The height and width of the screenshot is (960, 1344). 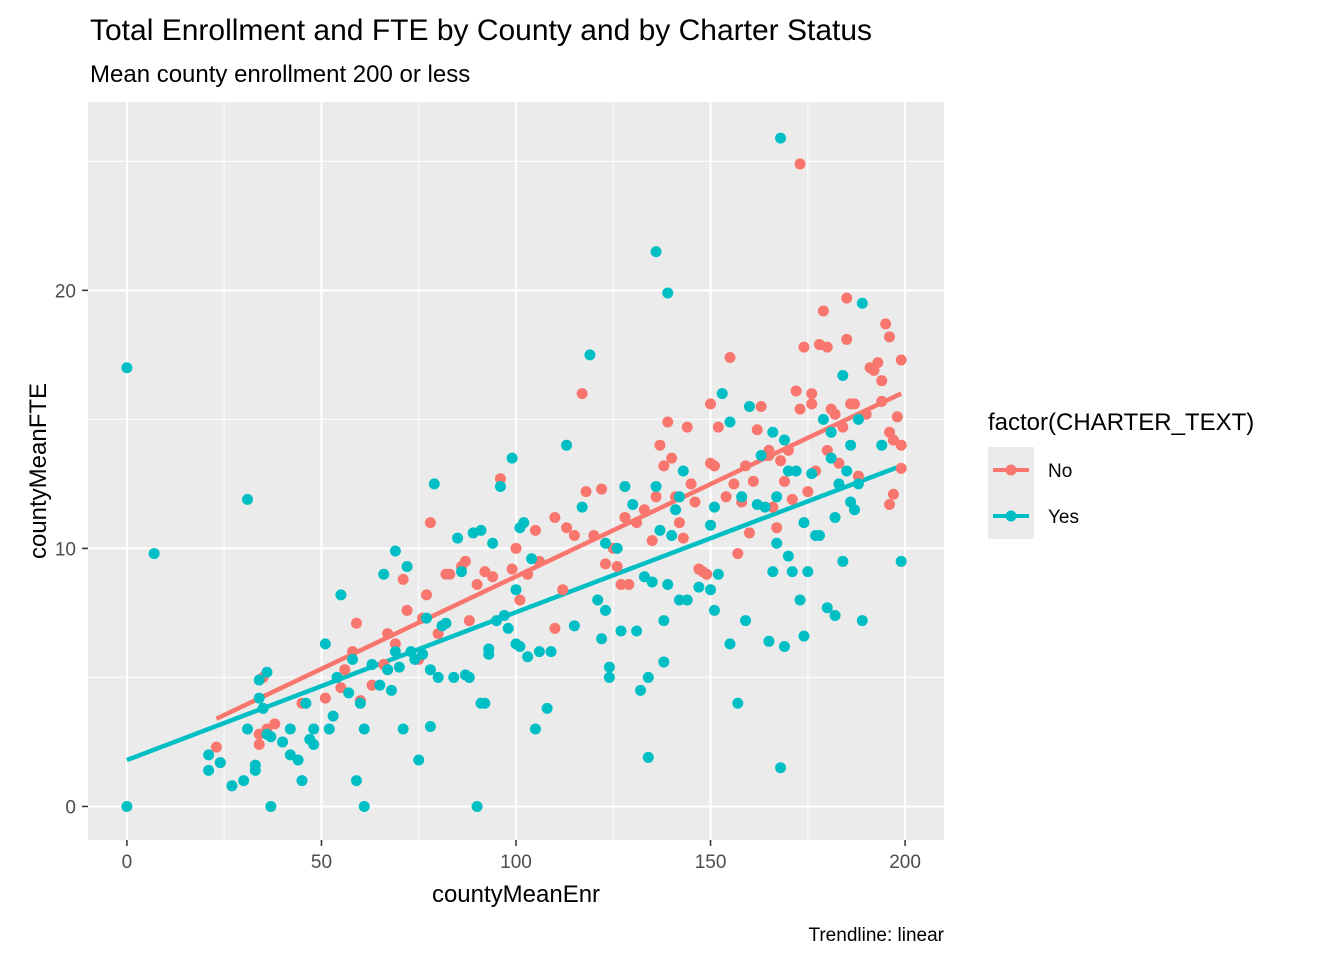 I want to click on x-axis-title: countyMeanEnr, so click(x=516, y=894).